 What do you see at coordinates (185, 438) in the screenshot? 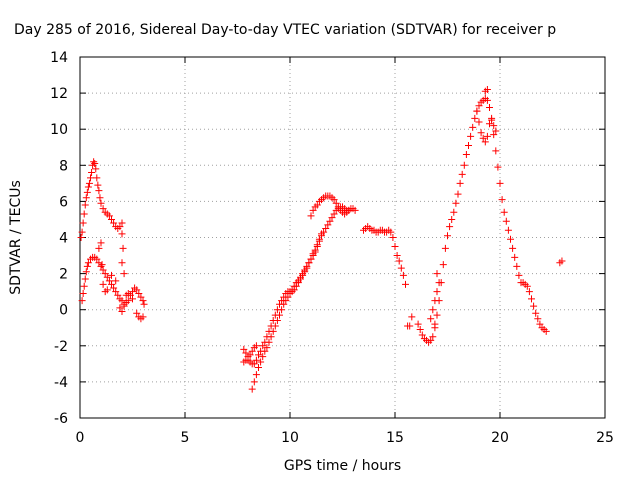
I see `x-tick-label: 5` at bounding box center [185, 438].